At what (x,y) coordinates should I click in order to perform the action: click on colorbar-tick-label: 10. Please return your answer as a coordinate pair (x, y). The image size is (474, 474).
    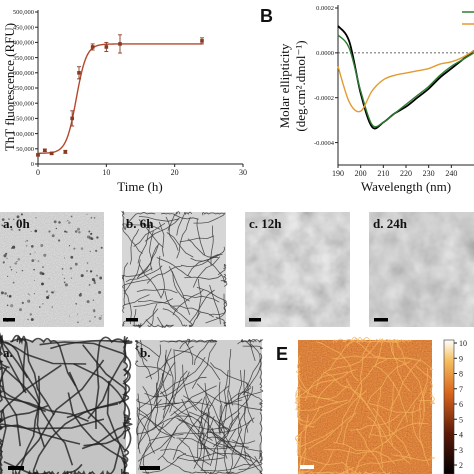
    Looking at the image, I should click on (463, 343).